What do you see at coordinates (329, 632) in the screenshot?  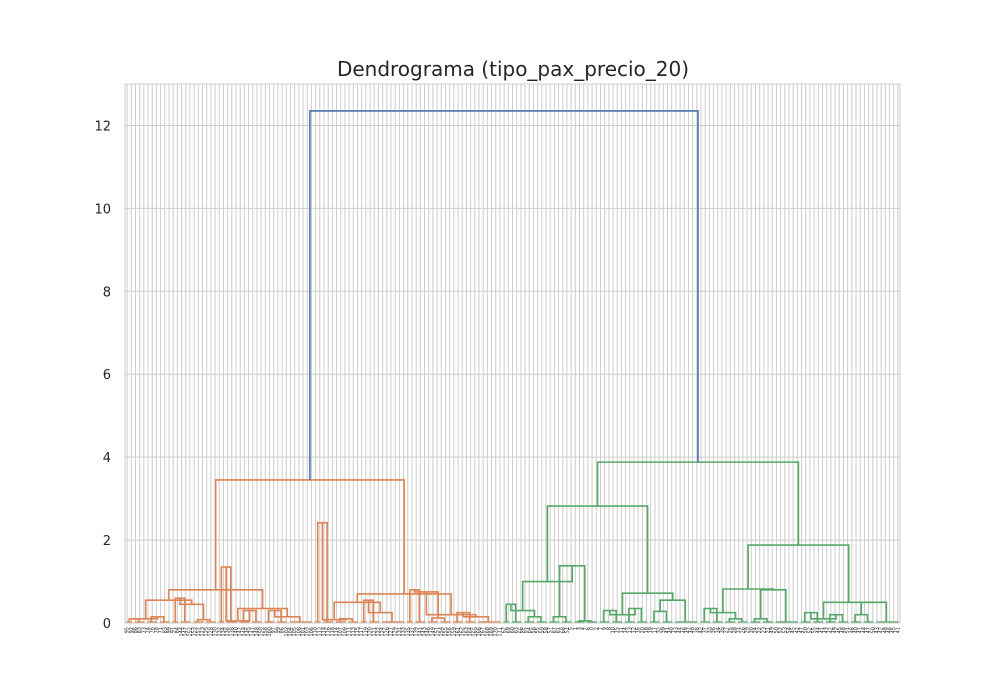 I see `leaf-label: 116` at bounding box center [329, 632].